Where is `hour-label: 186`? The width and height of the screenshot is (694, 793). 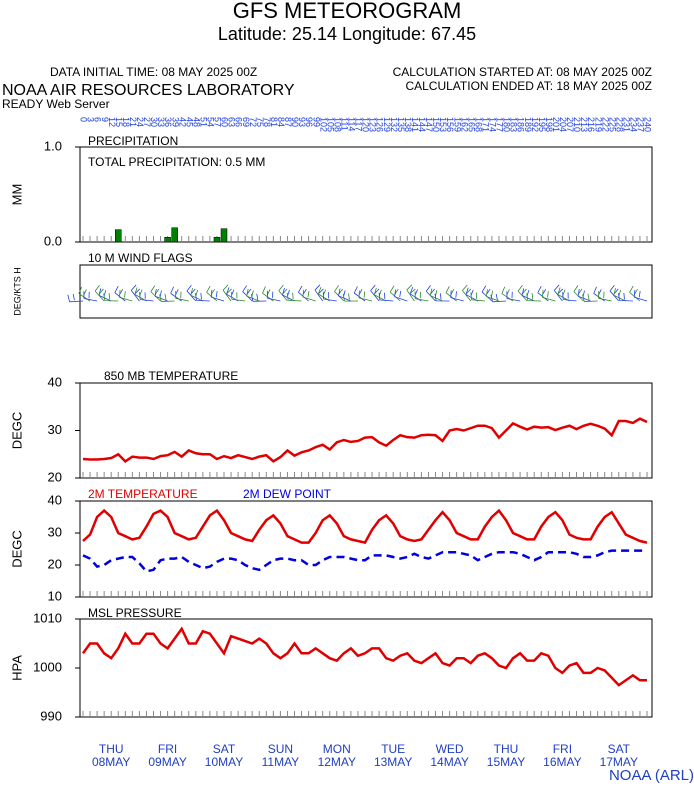
hour-label: 186 is located at coordinates (521, 124).